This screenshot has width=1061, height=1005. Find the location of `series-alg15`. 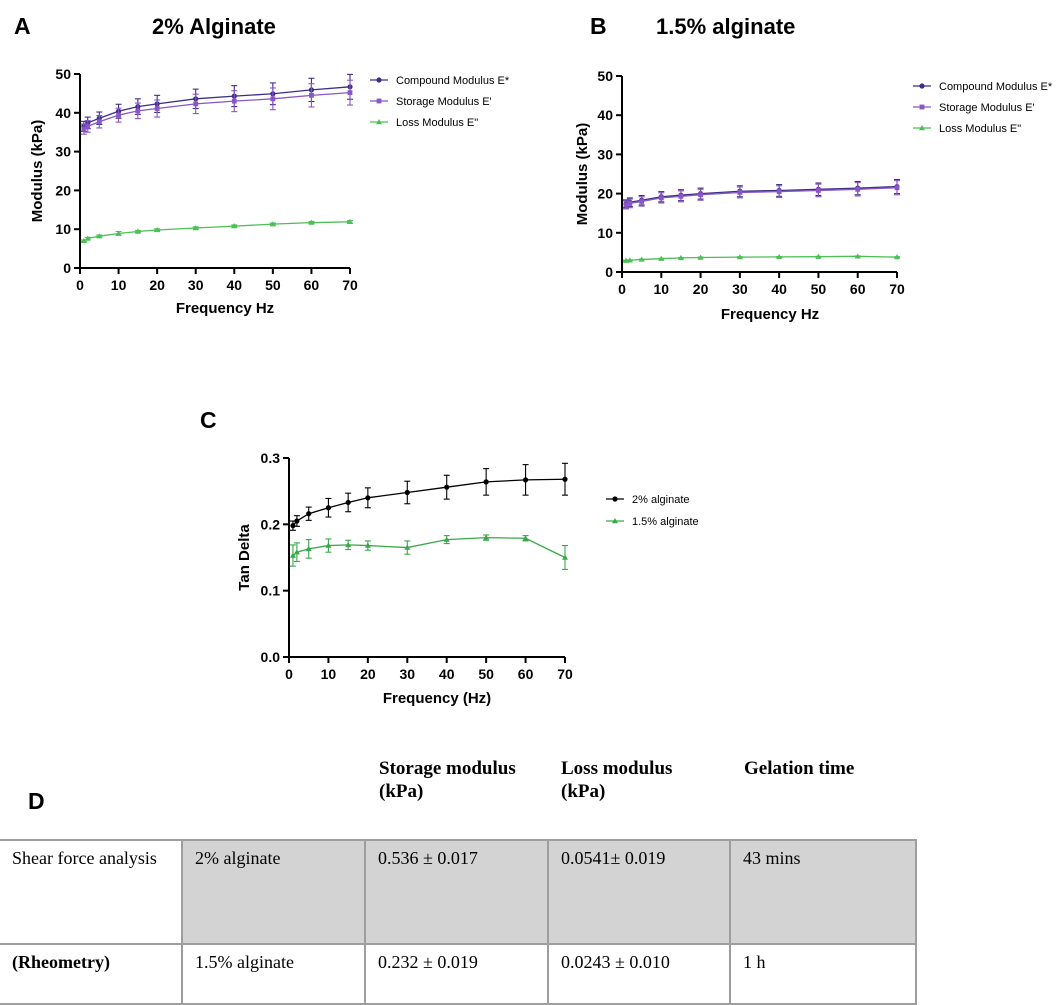

series-alg15 is located at coordinates (428, 552).